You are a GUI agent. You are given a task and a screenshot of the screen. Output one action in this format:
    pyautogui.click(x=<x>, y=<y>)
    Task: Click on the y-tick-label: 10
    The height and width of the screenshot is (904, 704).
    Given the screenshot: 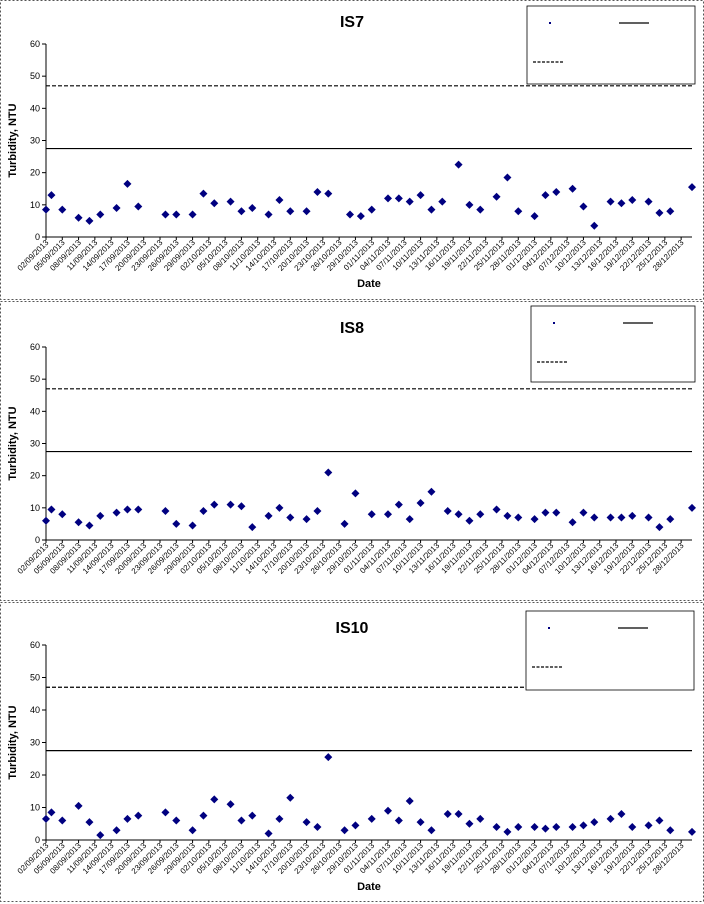 What is the action you would take?
    pyautogui.click(x=35, y=808)
    